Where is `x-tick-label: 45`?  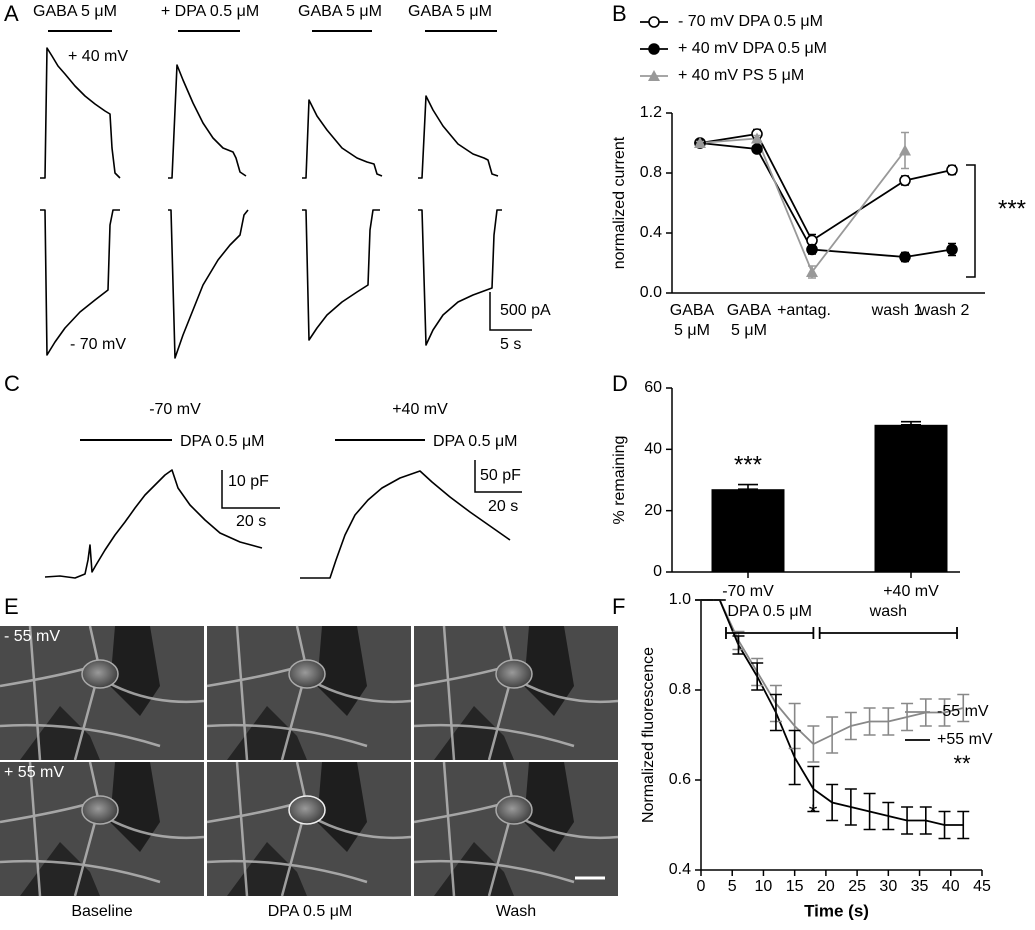
x-tick-label: 45 is located at coordinates (982, 886).